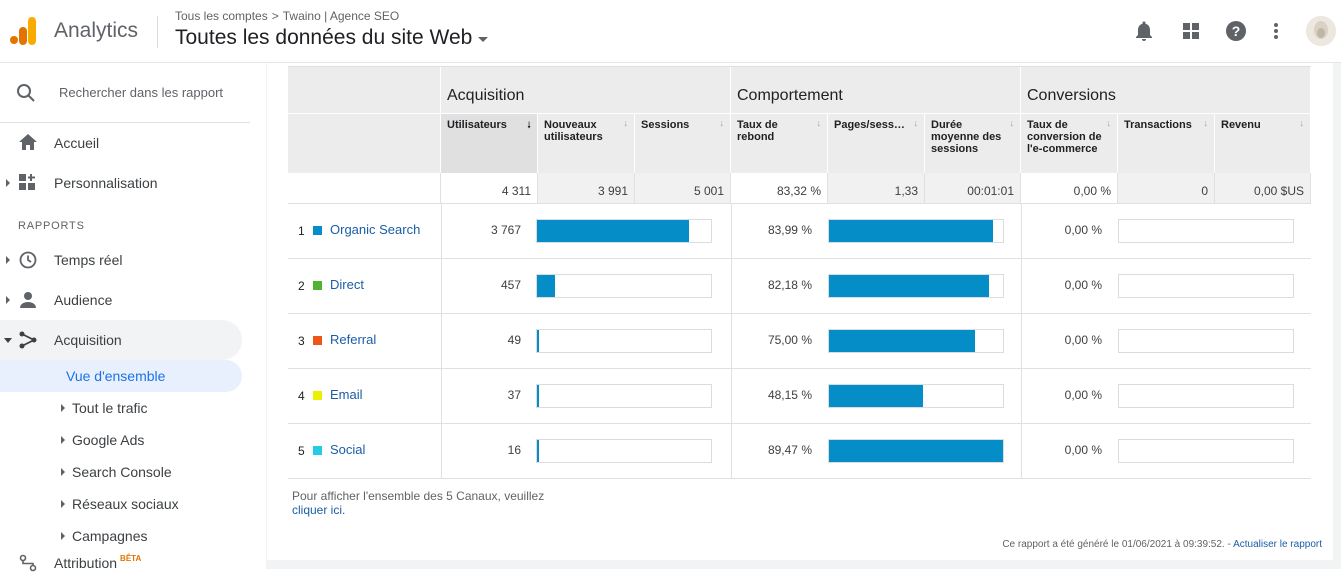  Describe the element at coordinates (683, 143) in the screenshot. I see `column-header-sessions: Sessions ↓` at that location.